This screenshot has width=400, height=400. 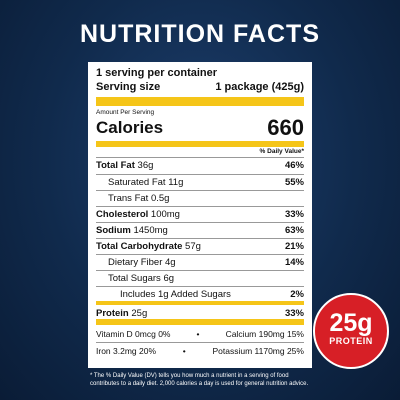 What do you see at coordinates (200, 182) in the screenshot?
I see `nutrient-row: Saturated Fat 11g 55%` at bounding box center [200, 182].